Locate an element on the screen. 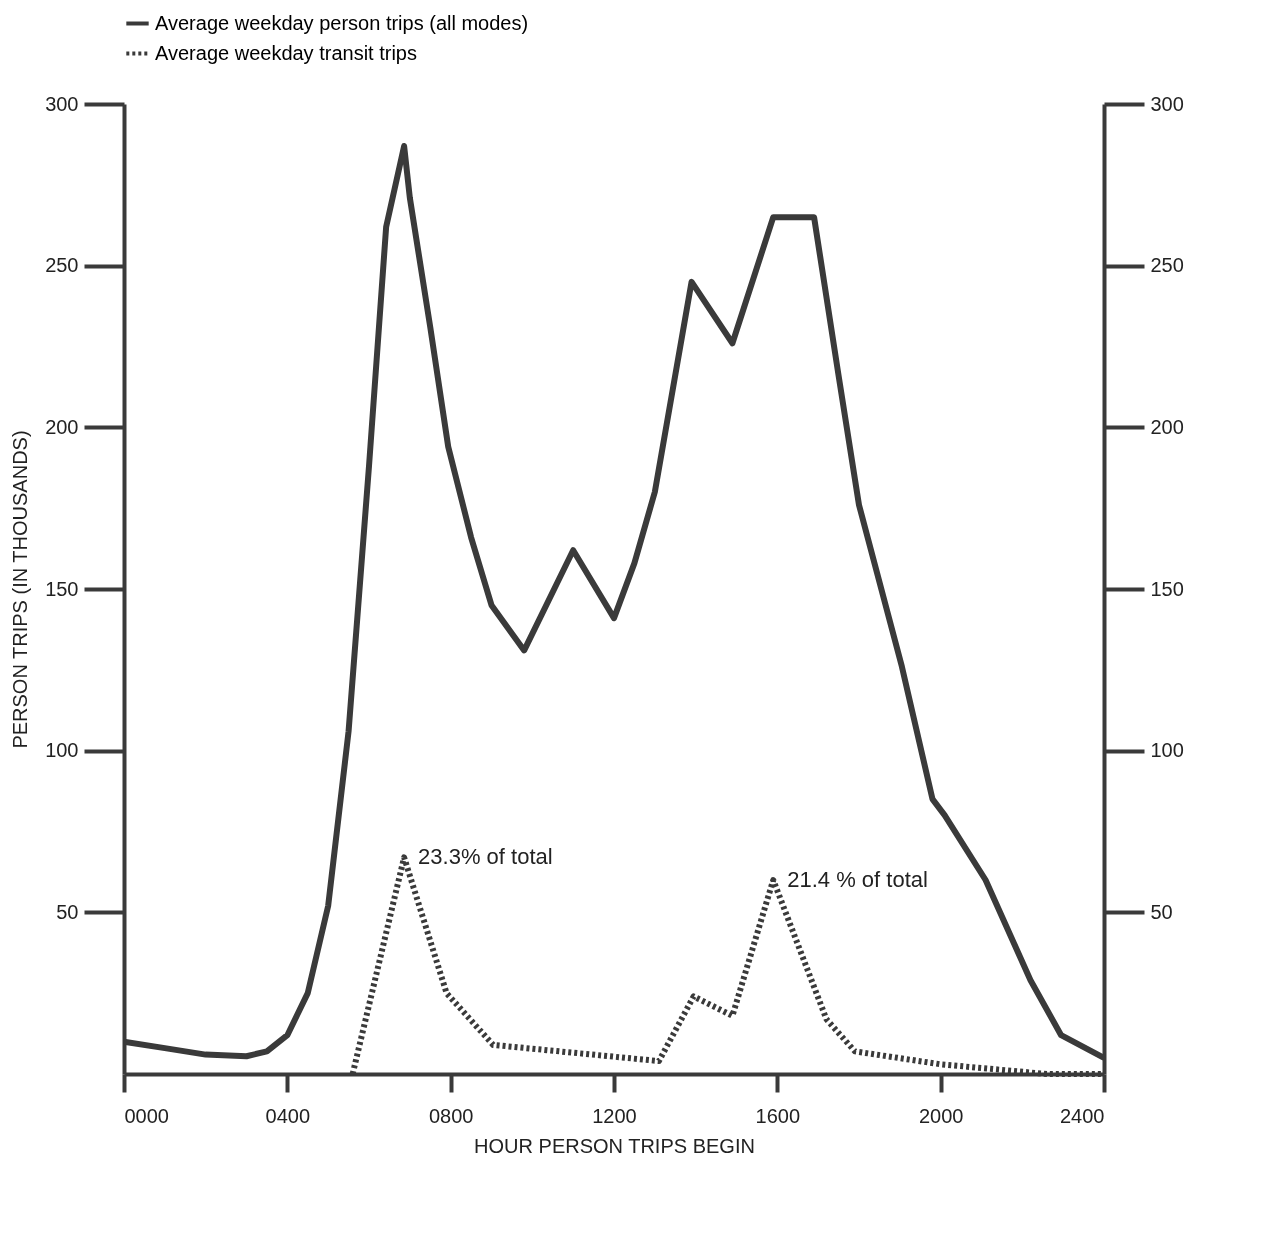 The width and height of the screenshot is (1265, 1255). annotation: 21.4 % of total is located at coordinates (857, 879).